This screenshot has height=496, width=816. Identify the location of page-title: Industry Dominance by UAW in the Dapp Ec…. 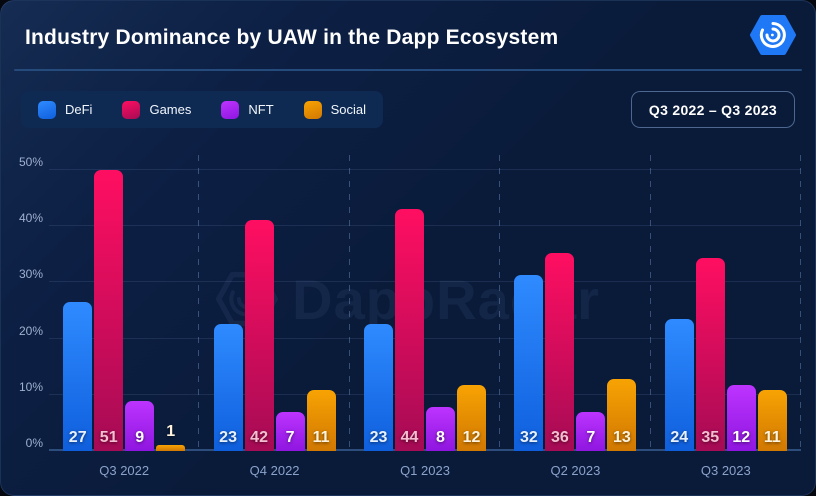
(292, 37).